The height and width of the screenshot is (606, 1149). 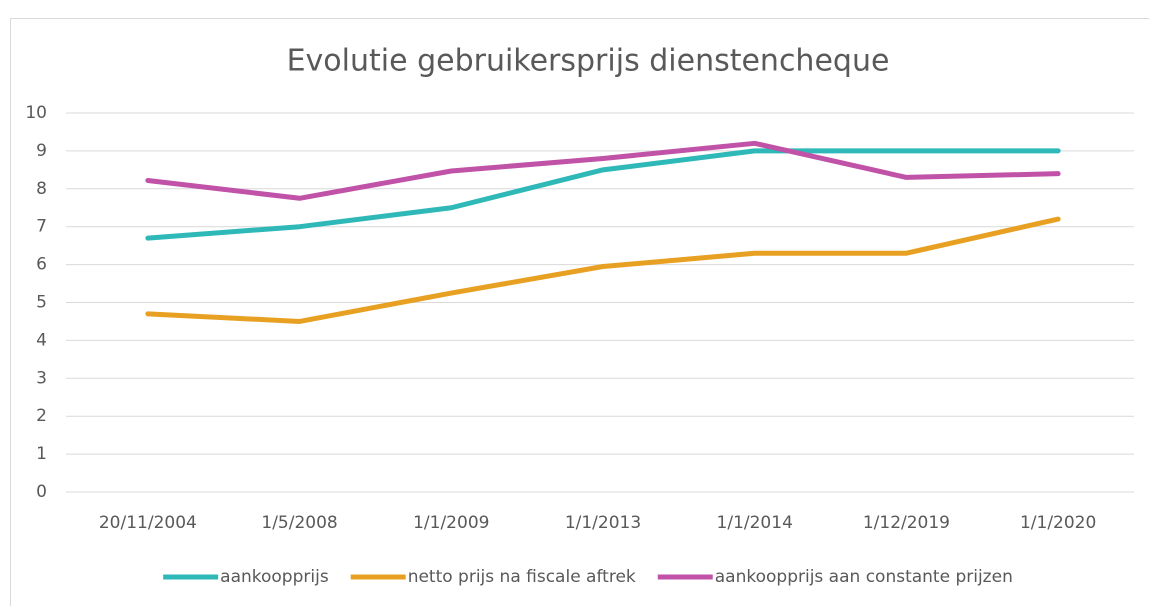 I want to click on y-tick-label: 8, so click(x=41, y=189).